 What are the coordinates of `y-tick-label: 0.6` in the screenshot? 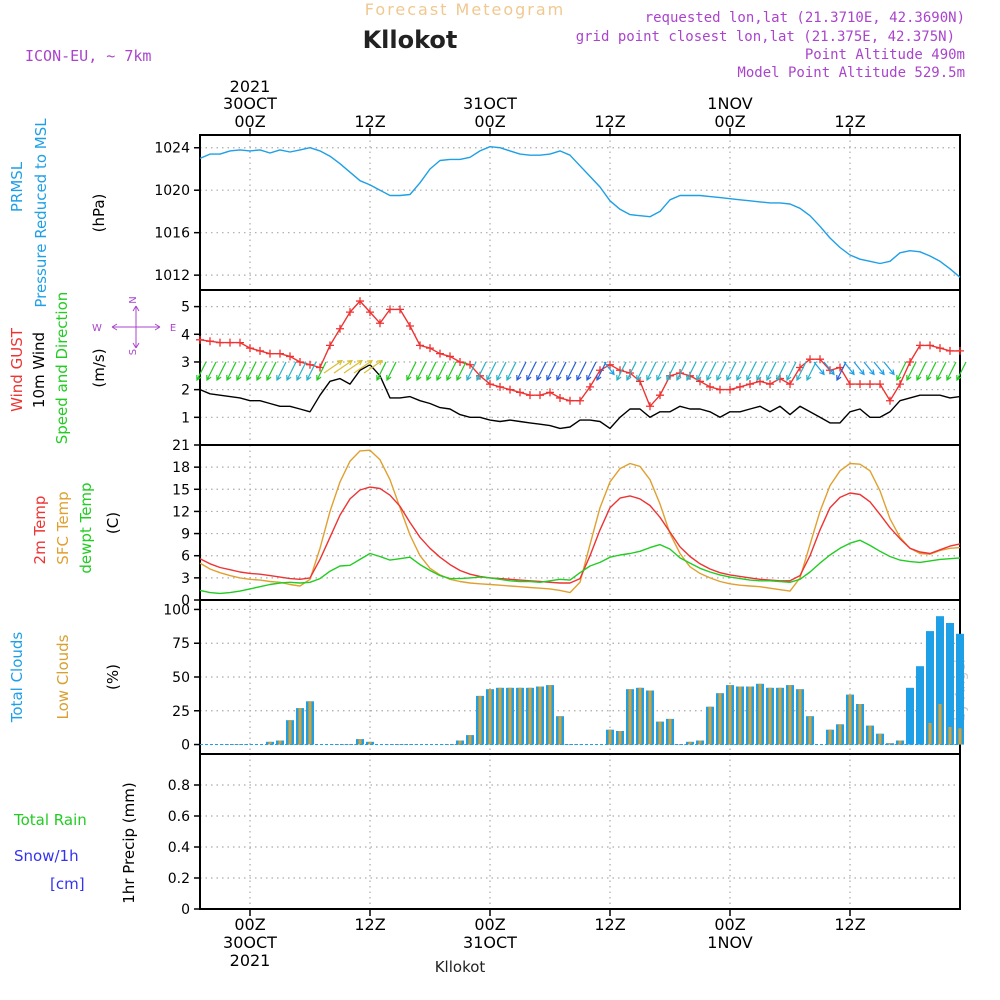 It's located at (179, 817).